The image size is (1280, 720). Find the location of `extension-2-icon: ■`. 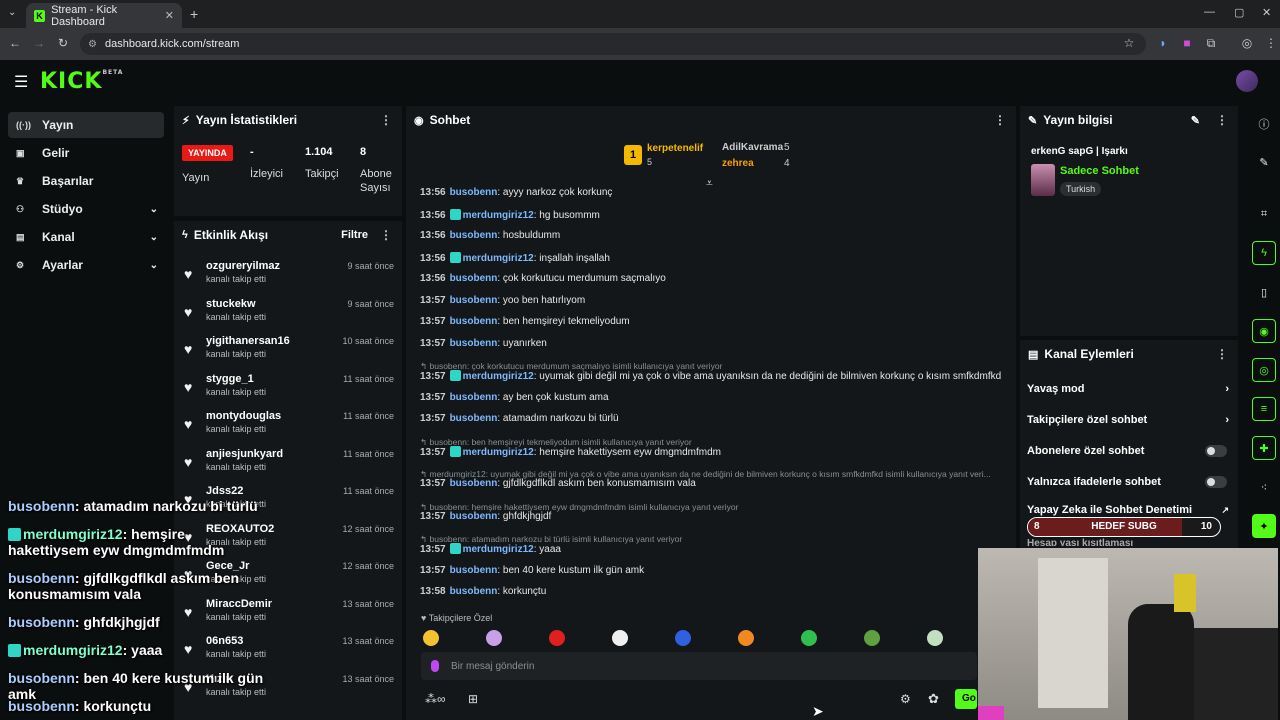

extension-2-icon: ■ is located at coordinates (1187, 43).